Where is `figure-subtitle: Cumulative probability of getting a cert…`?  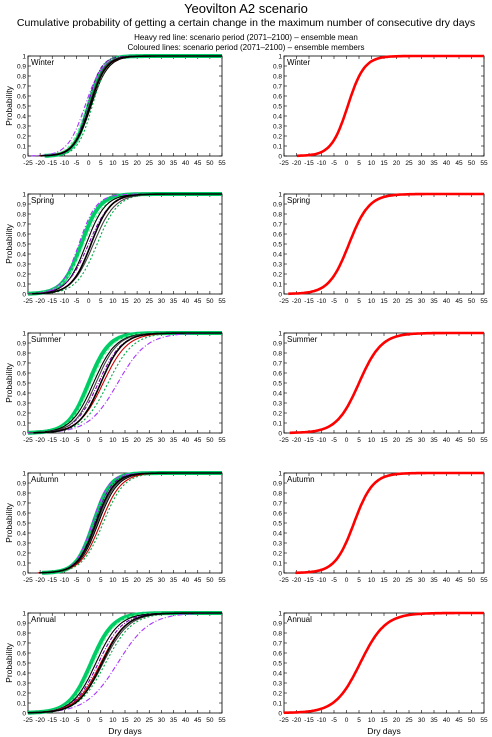 figure-subtitle: Cumulative probability of getting a cert… is located at coordinates (246, 23).